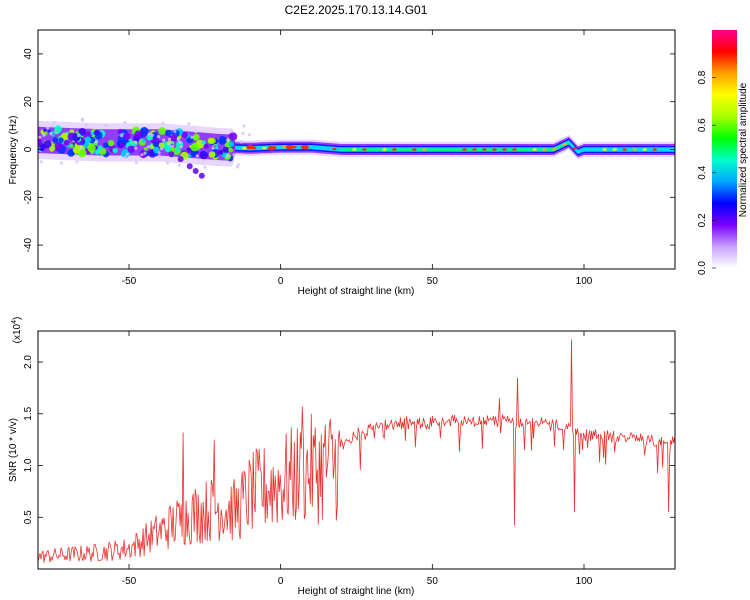 The width and height of the screenshot is (750, 600). I want to click on y-tick-label: -20, so click(28, 197).